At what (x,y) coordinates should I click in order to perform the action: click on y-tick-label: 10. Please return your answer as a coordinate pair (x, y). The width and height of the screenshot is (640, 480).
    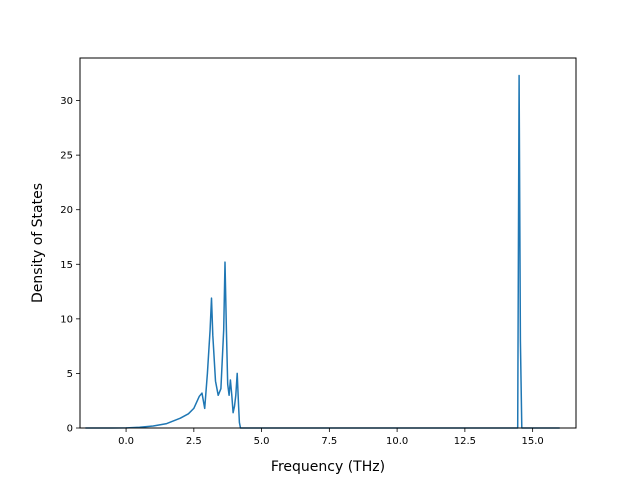
    Looking at the image, I should click on (66, 319).